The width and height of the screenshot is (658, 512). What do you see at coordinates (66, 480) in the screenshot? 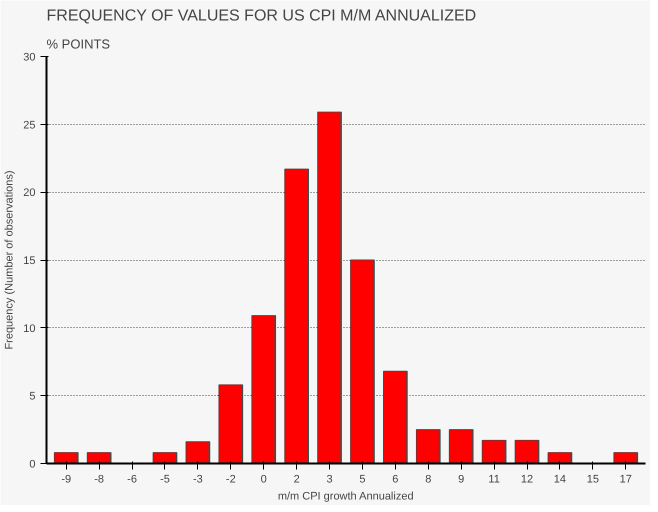
I see `x-tick-label: -9` at bounding box center [66, 480].